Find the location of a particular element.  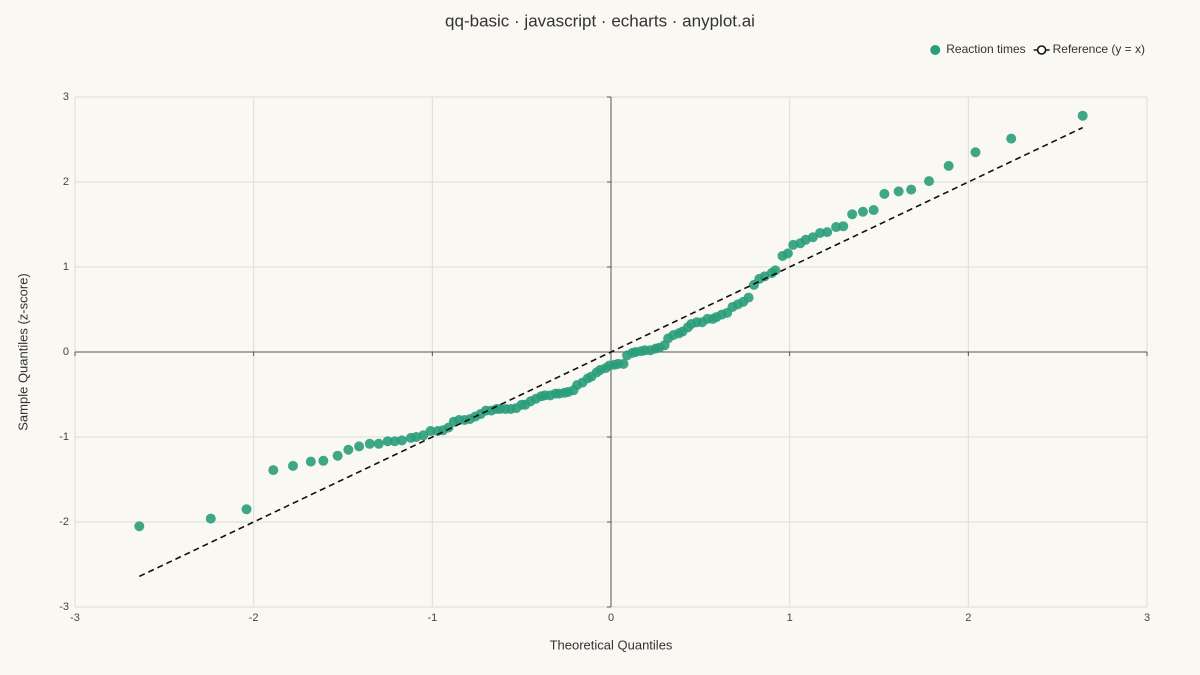

legend-item: Reference (y = x) is located at coordinates (1089, 49).